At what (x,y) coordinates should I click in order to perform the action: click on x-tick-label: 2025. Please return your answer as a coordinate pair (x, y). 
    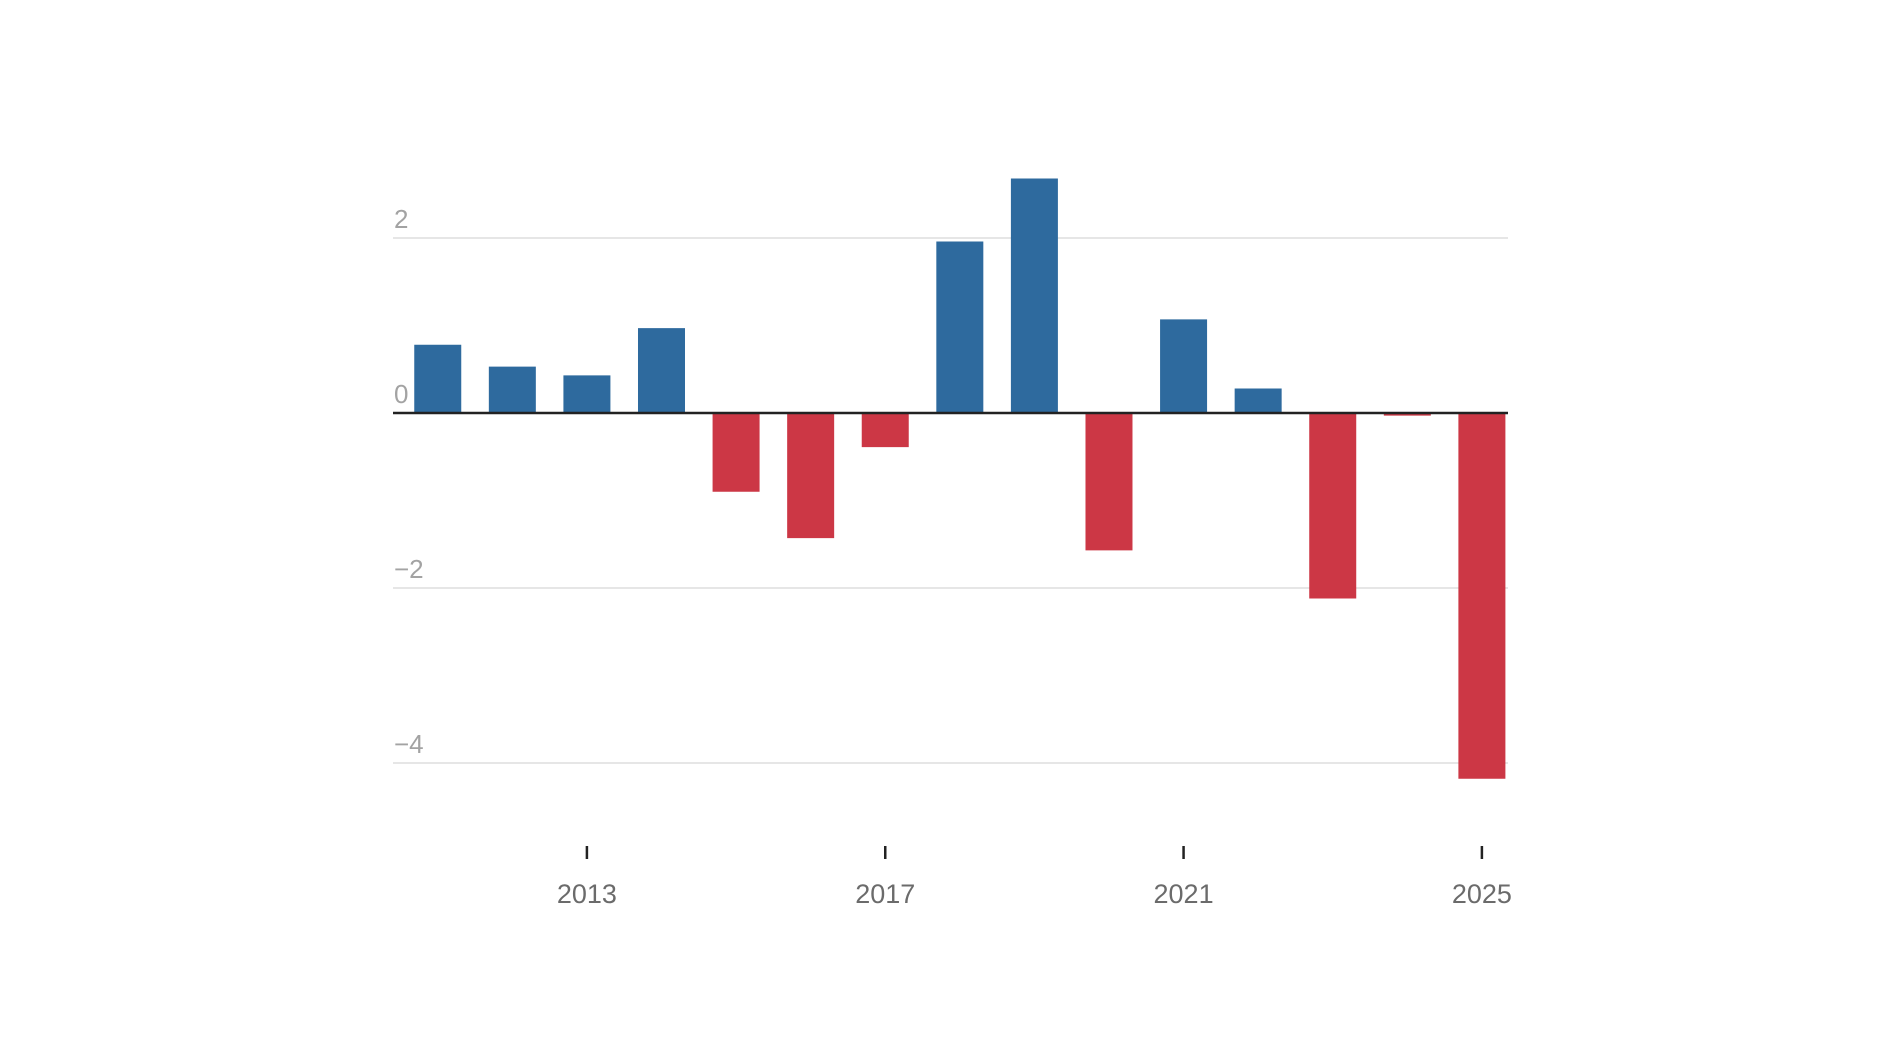
    Looking at the image, I should click on (1482, 894).